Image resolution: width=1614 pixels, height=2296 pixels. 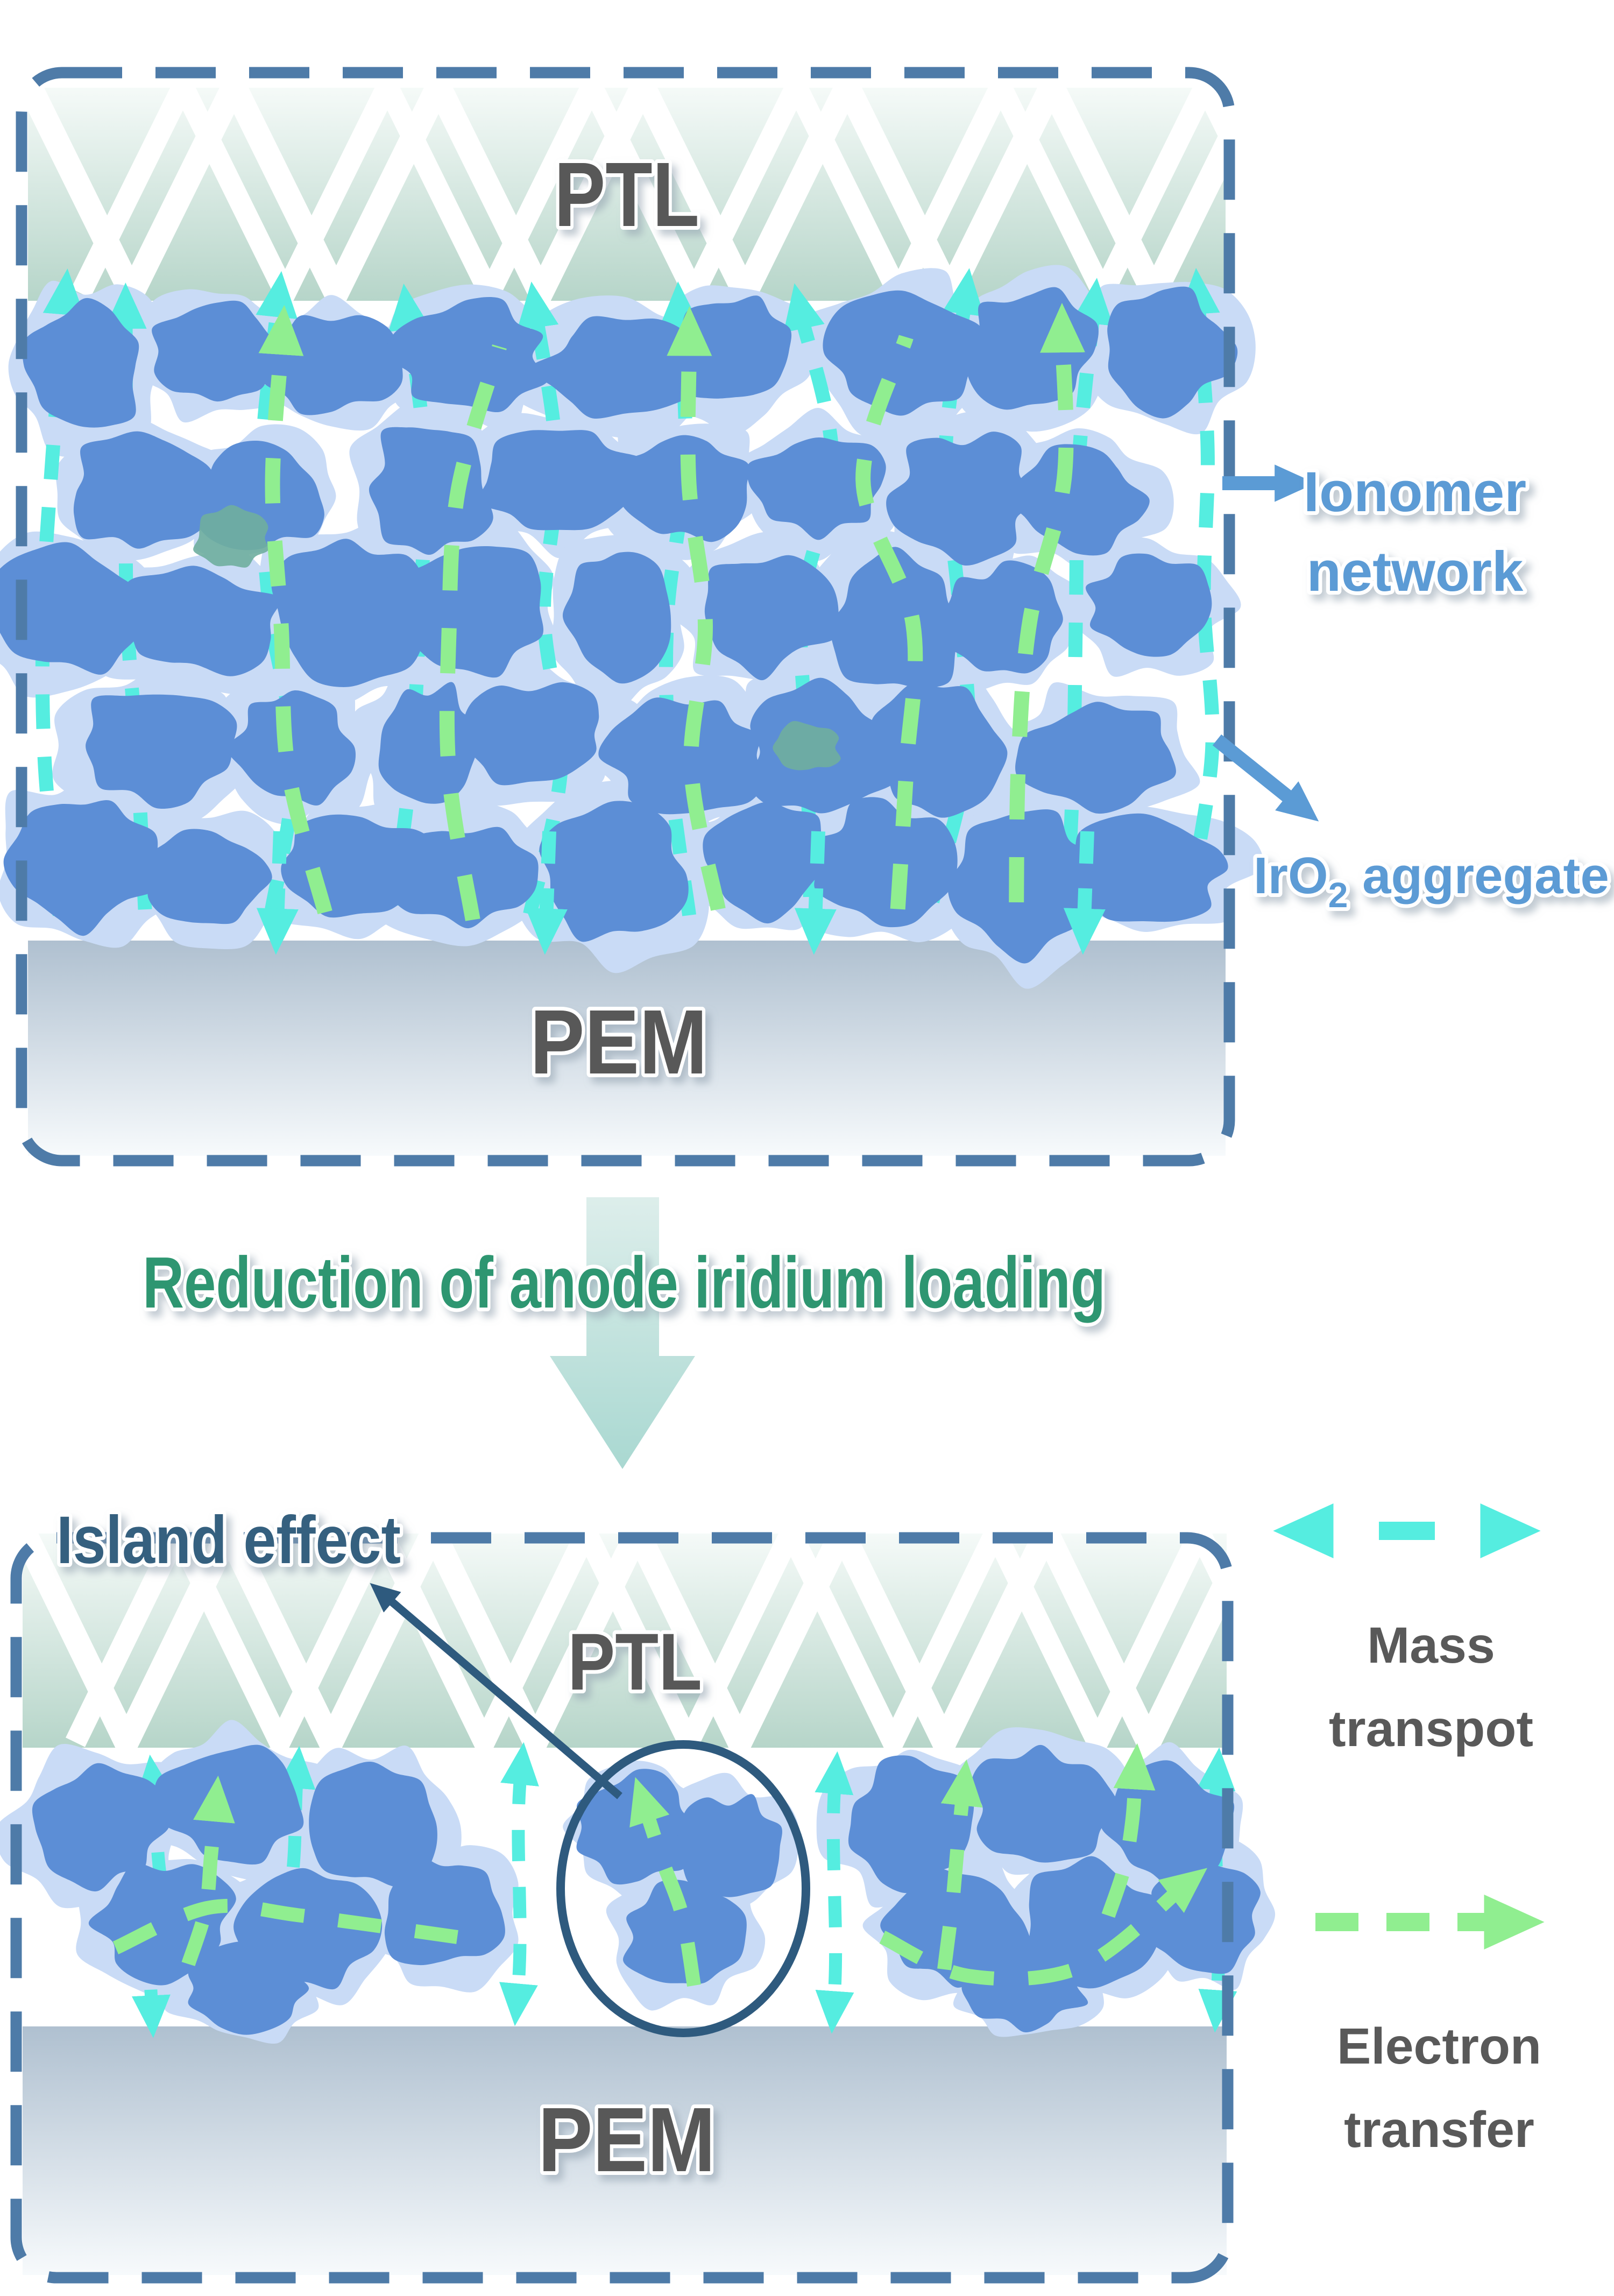 What do you see at coordinates (635, 1661) in the screenshot?
I see `ptl-label-bottom: PTL` at bounding box center [635, 1661].